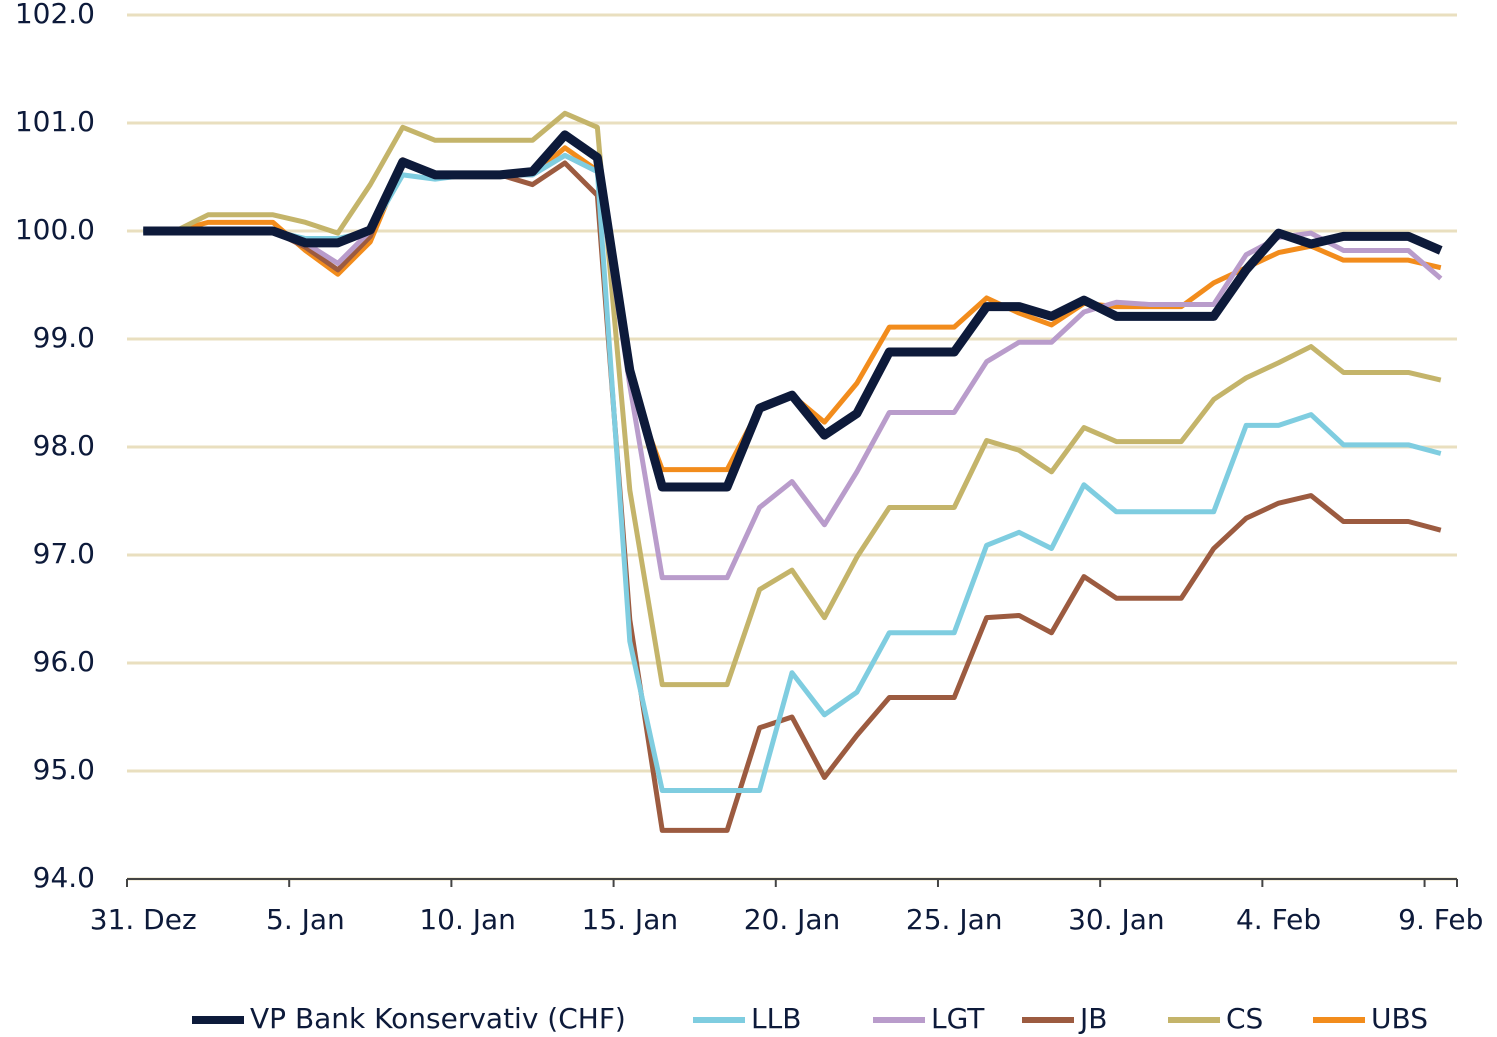  Describe the element at coordinates (630, 919) in the screenshot. I see `x-tick-label: 15. Jan` at that location.